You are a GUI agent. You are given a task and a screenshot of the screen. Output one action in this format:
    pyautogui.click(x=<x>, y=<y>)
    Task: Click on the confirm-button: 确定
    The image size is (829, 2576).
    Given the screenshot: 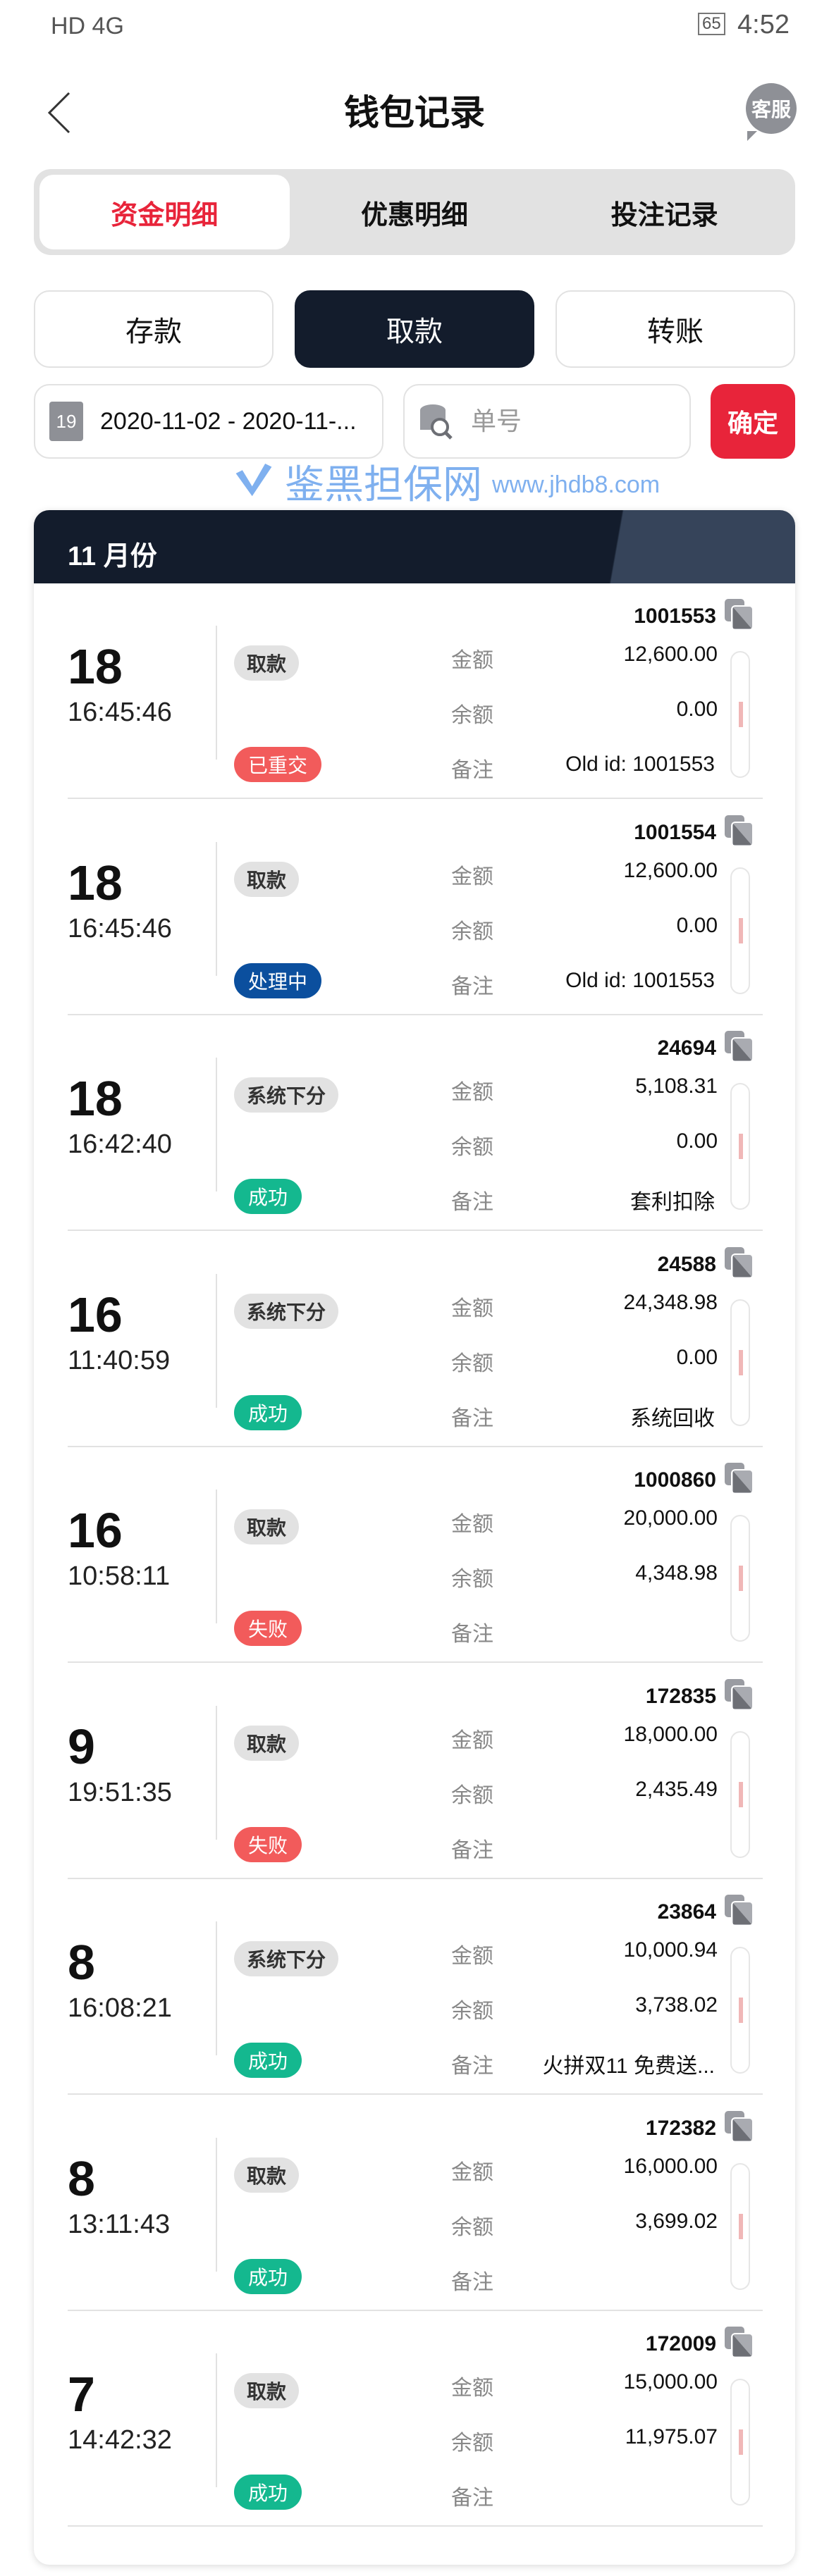 What is the action you would take?
    pyautogui.click(x=753, y=421)
    